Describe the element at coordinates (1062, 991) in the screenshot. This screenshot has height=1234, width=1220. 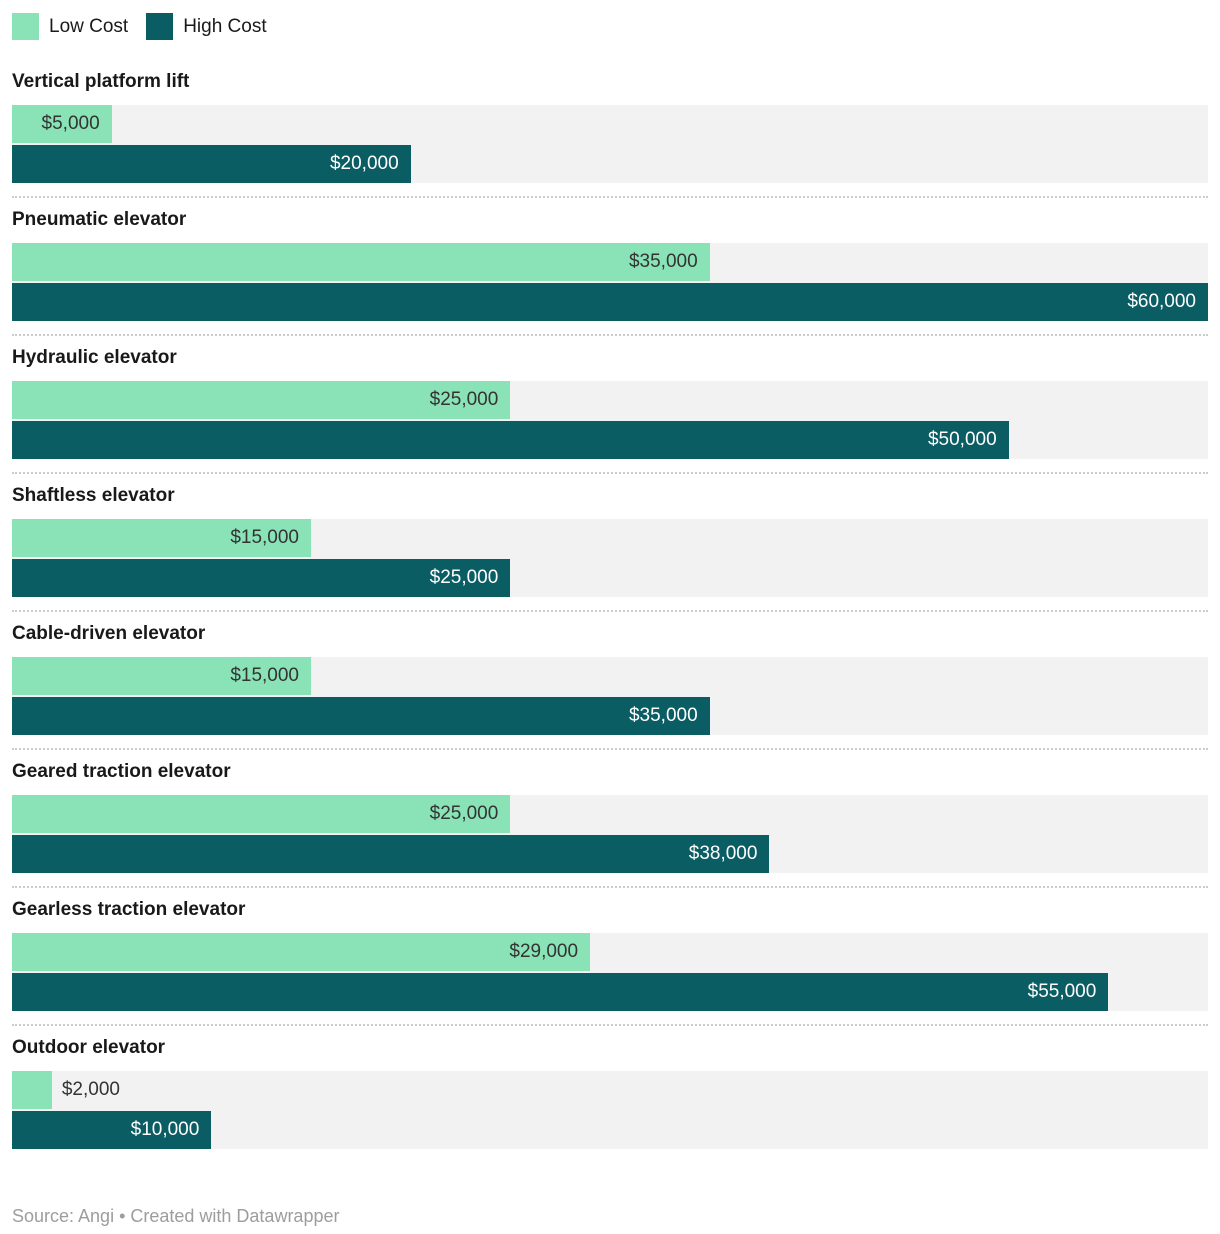
I see `high-cost-value-label: $55,000` at that location.